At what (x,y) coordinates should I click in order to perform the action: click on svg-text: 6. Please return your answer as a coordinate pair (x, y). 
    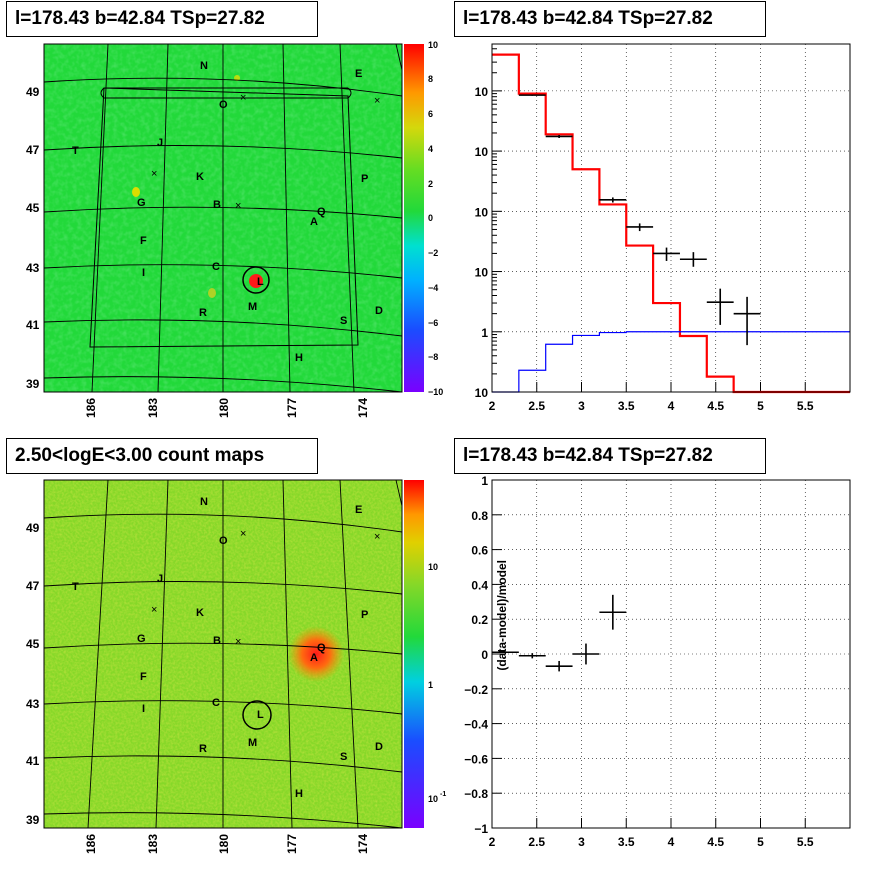
    Looking at the image, I should click on (430, 114).